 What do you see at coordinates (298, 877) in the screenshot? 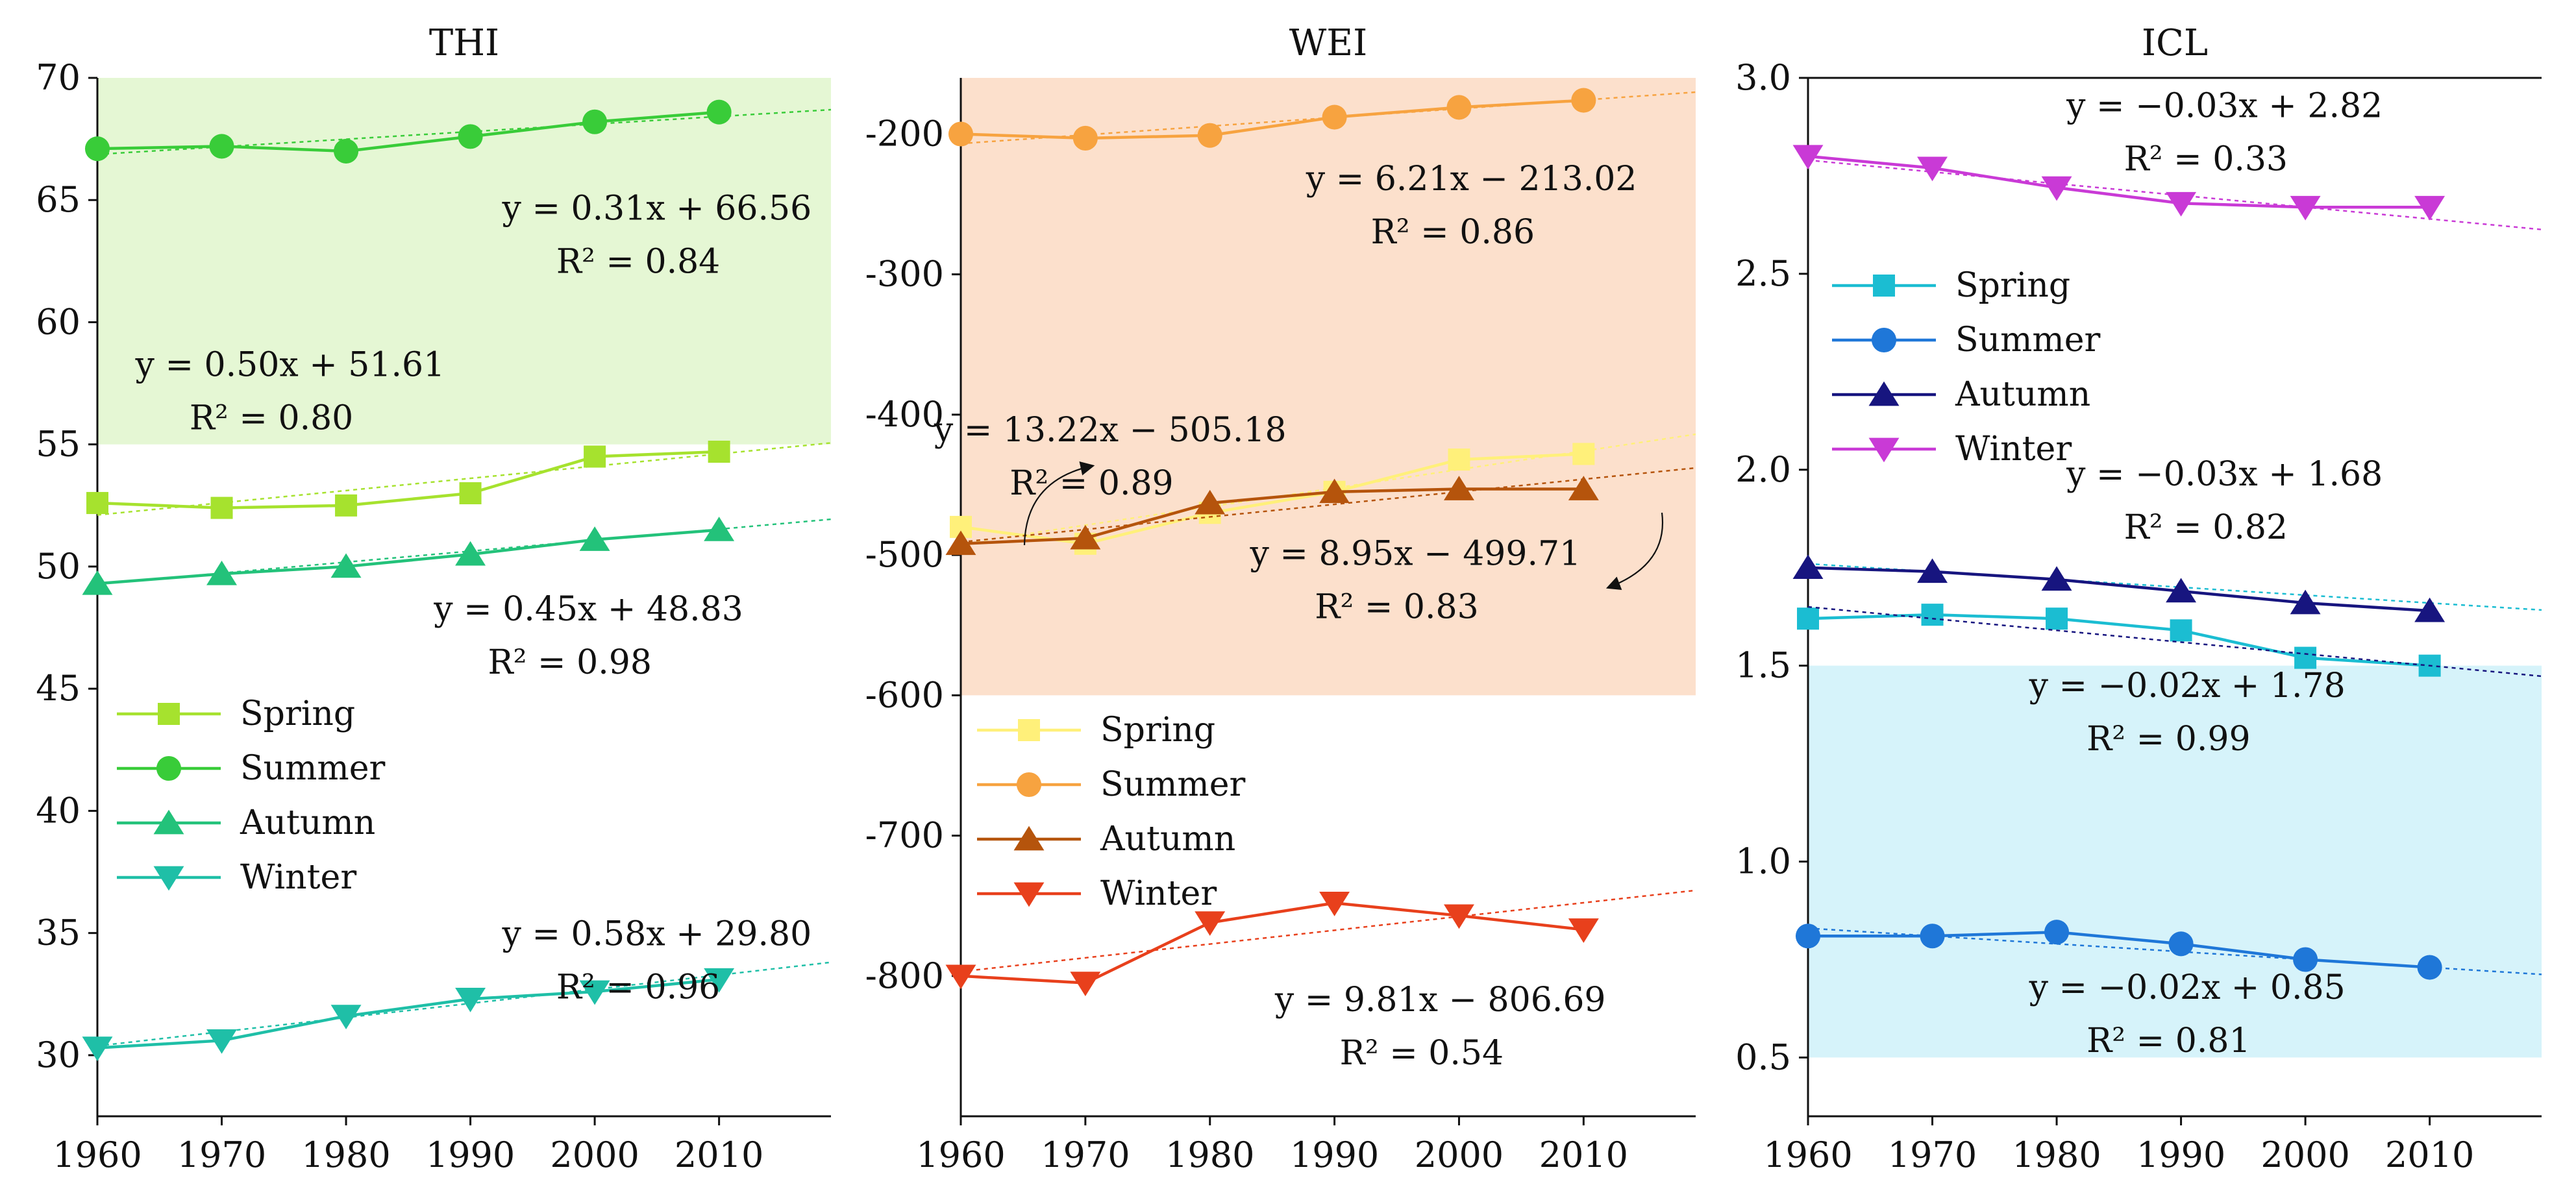
I see `thi-legend-label-winter: Winter` at bounding box center [298, 877].